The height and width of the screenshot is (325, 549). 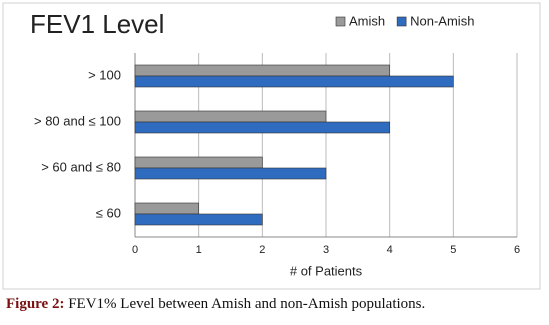 What do you see at coordinates (77, 120) in the screenshot?
I see `y-tick-label: > 80 and ≤ 100` at bounding box center [77, 120].